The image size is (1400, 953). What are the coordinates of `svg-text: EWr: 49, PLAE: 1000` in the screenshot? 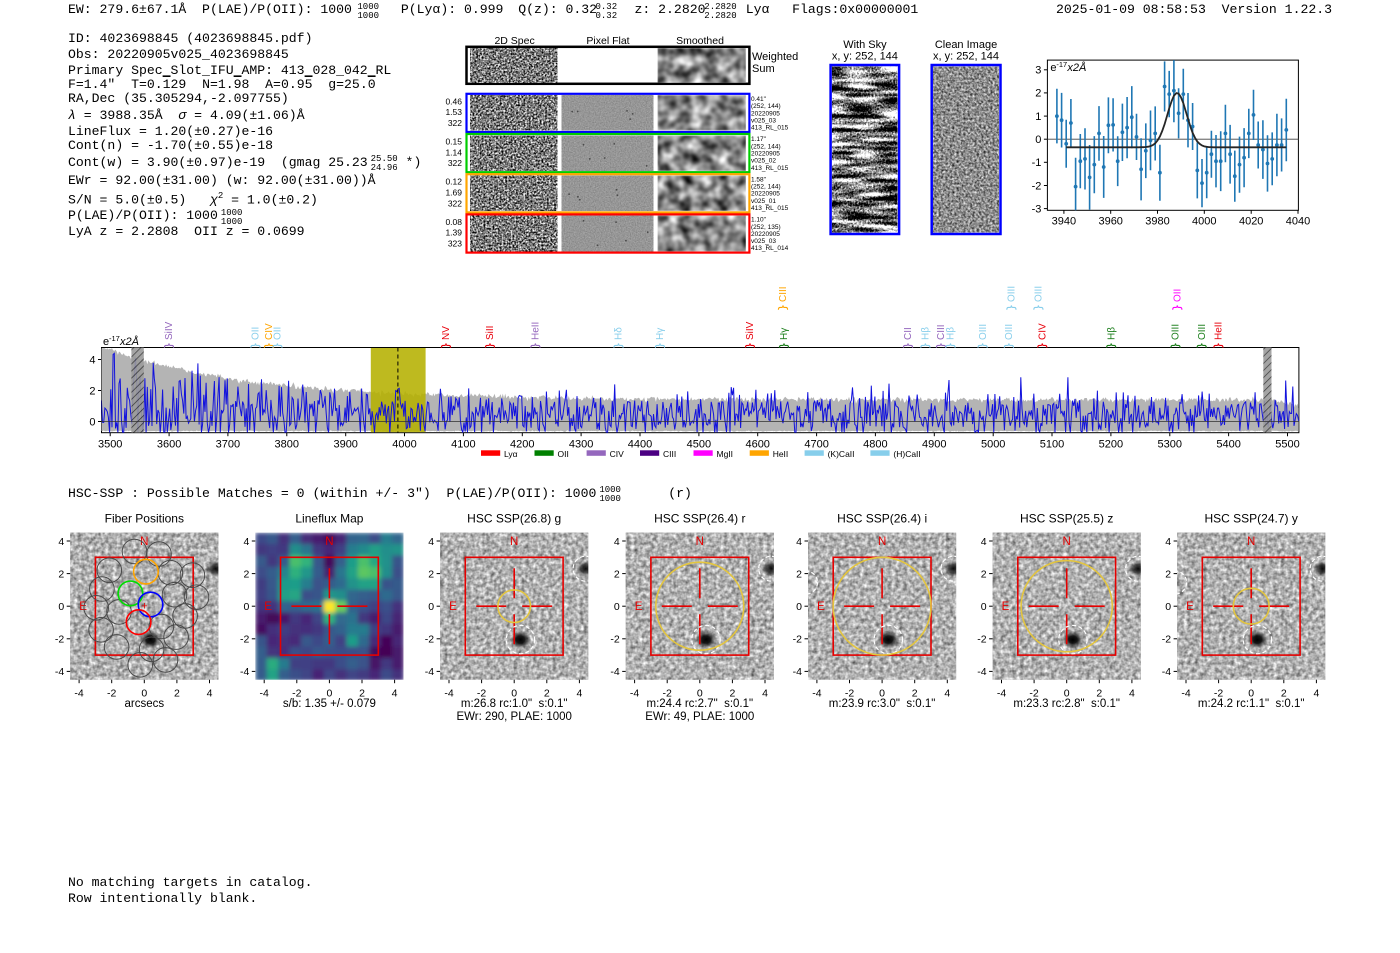 It's located at (699, 717).